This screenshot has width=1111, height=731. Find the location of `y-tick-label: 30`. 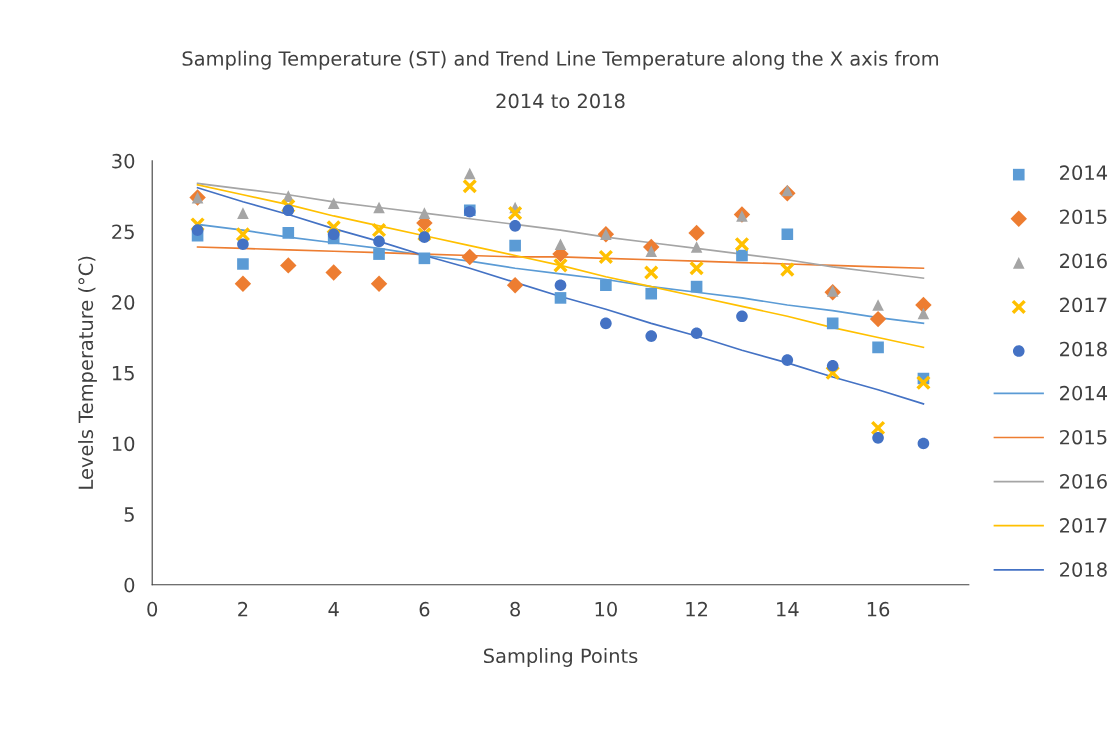

y-tick-label: 30 is located at coordinates (123, 161).